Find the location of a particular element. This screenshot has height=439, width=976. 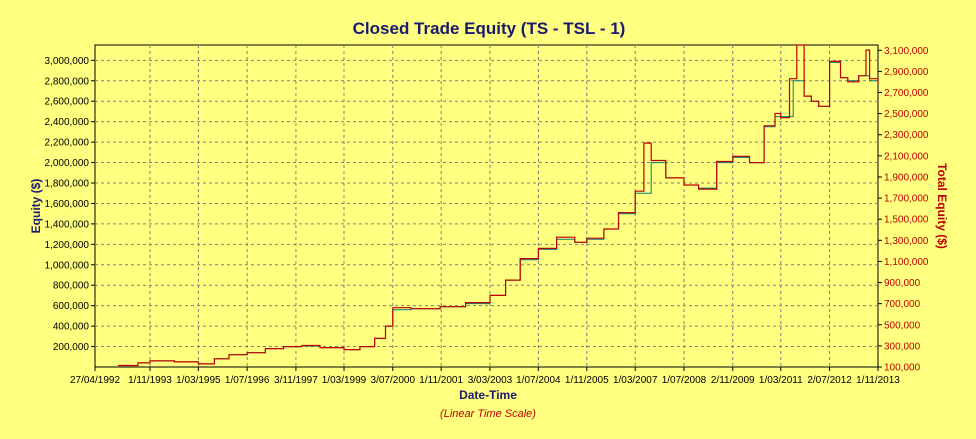

y-tick-label: 2,000,000 is located at coordinates (67, 163).